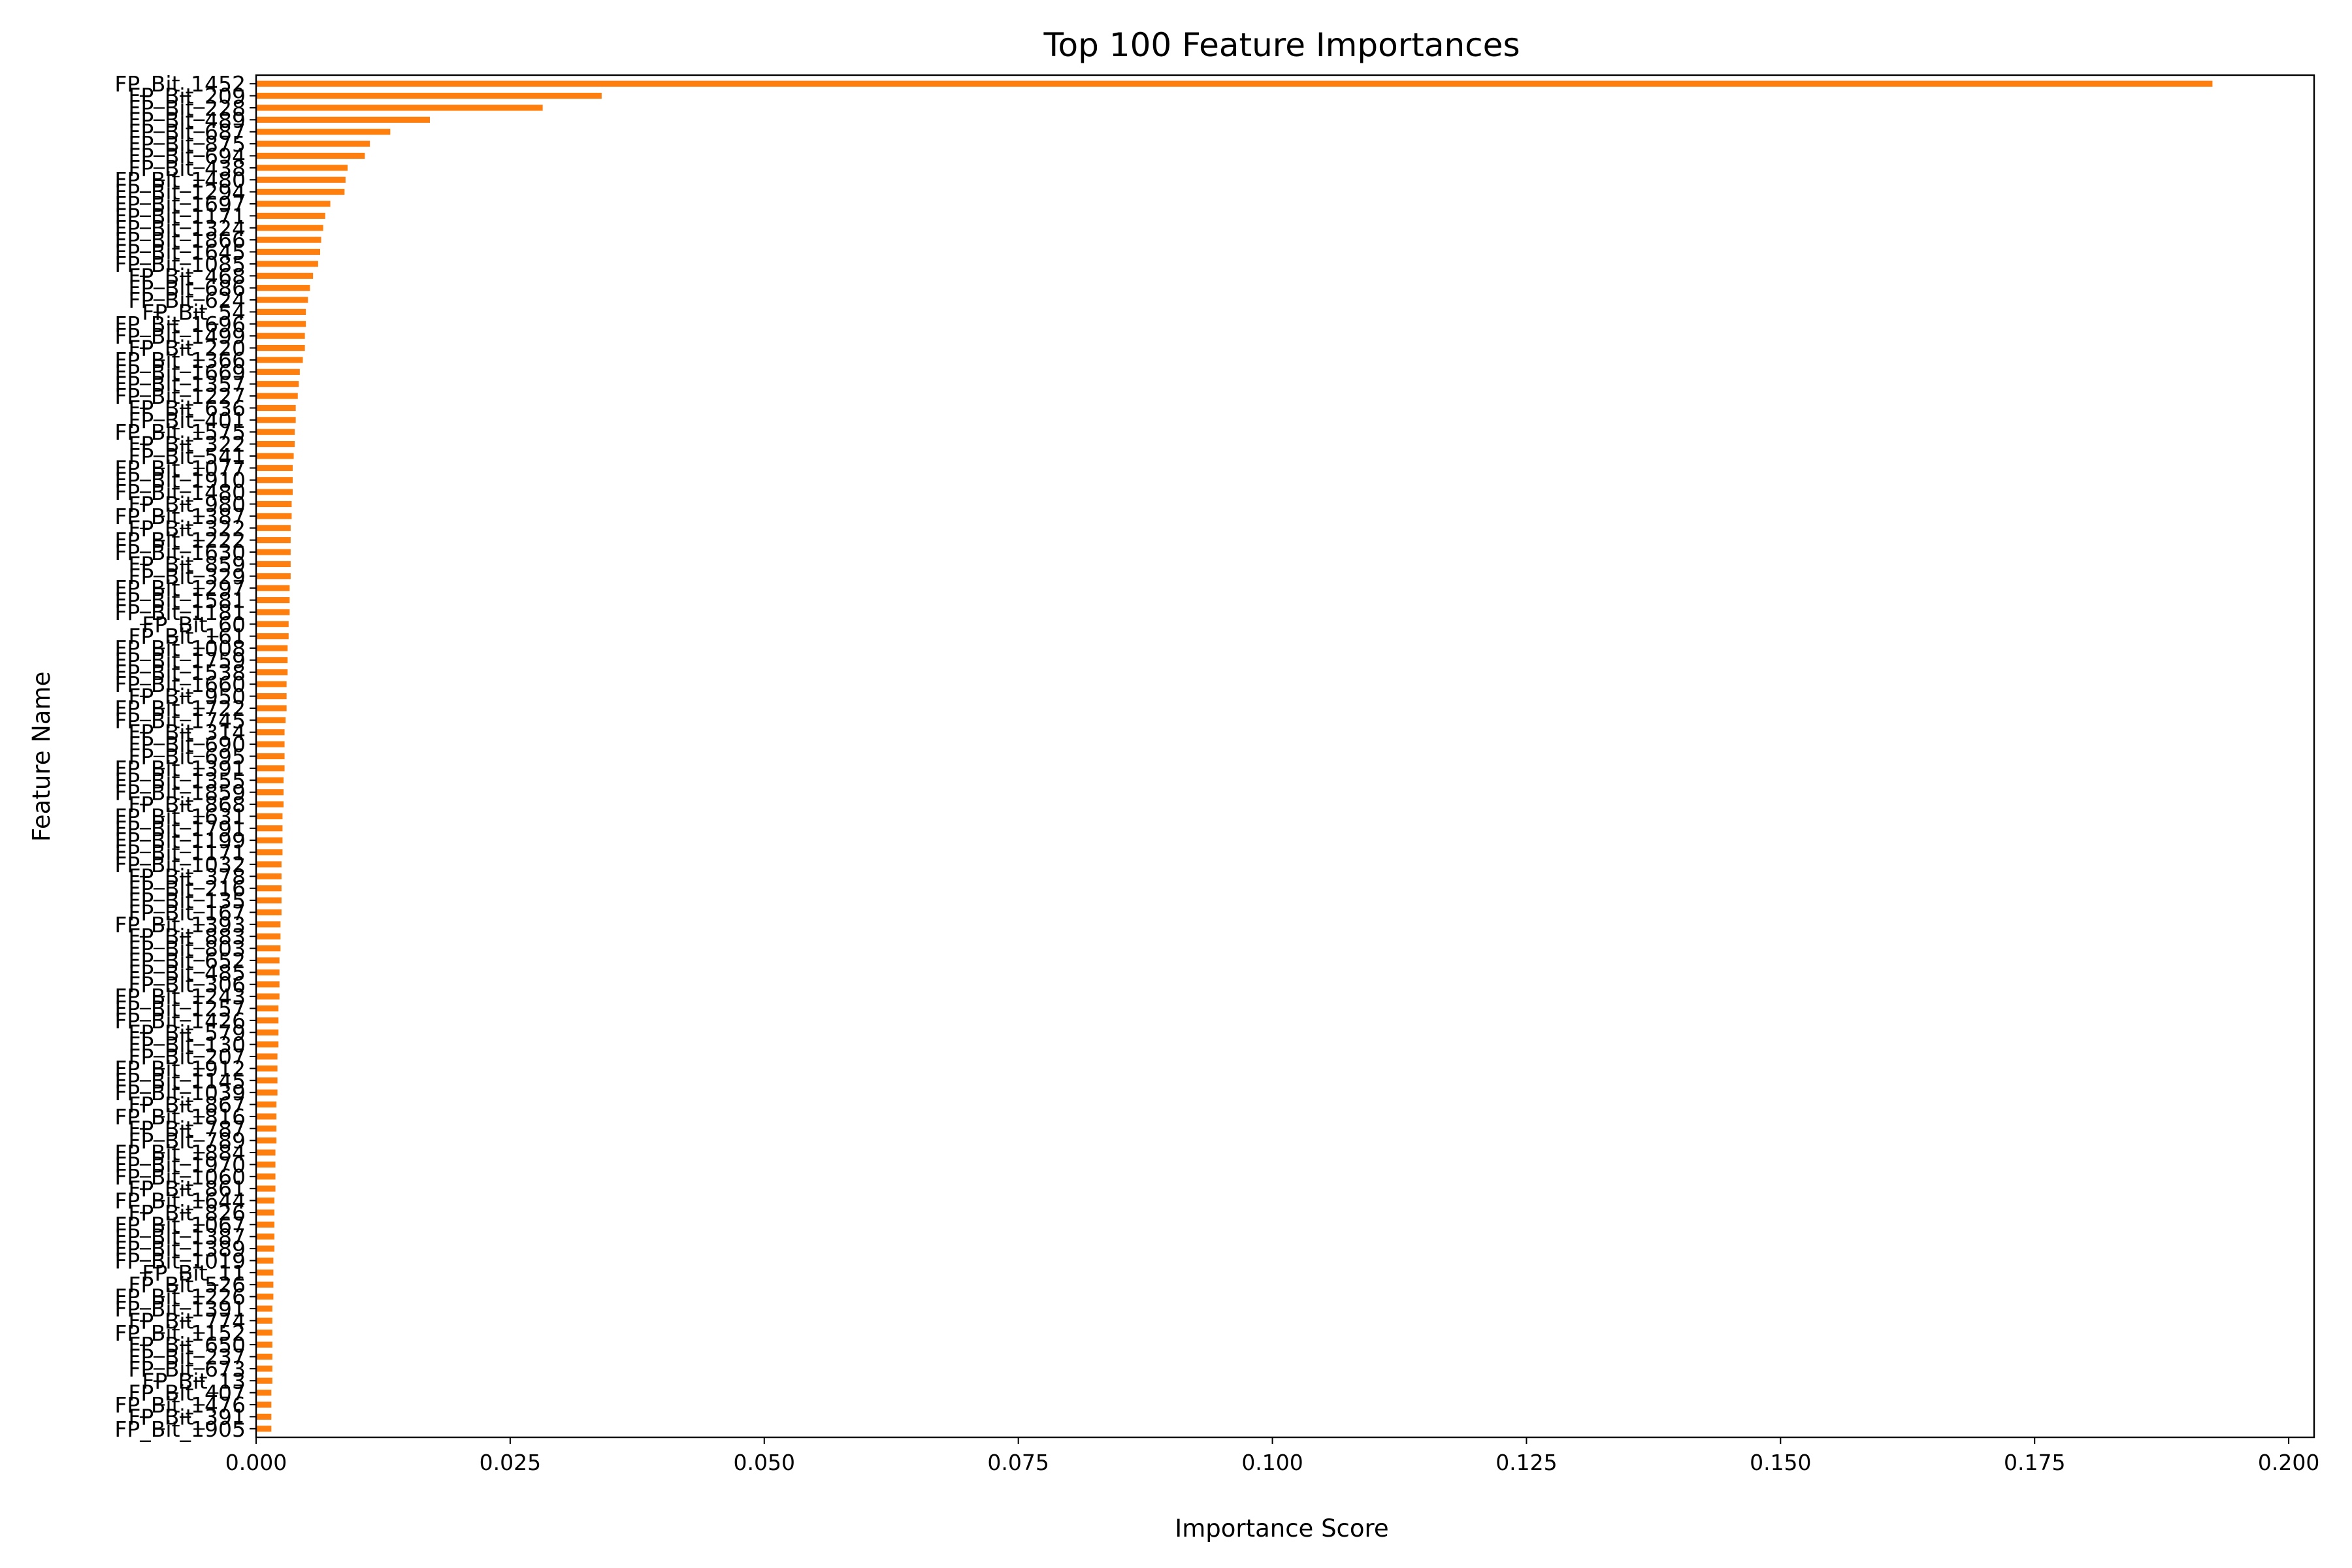 Image resolution: width=2352 pixels, height=1568 pixels. Describe the element at coordinates (187, 636) in the screenshot. I see `y-tick-label: FP_Bit_161` at that location.